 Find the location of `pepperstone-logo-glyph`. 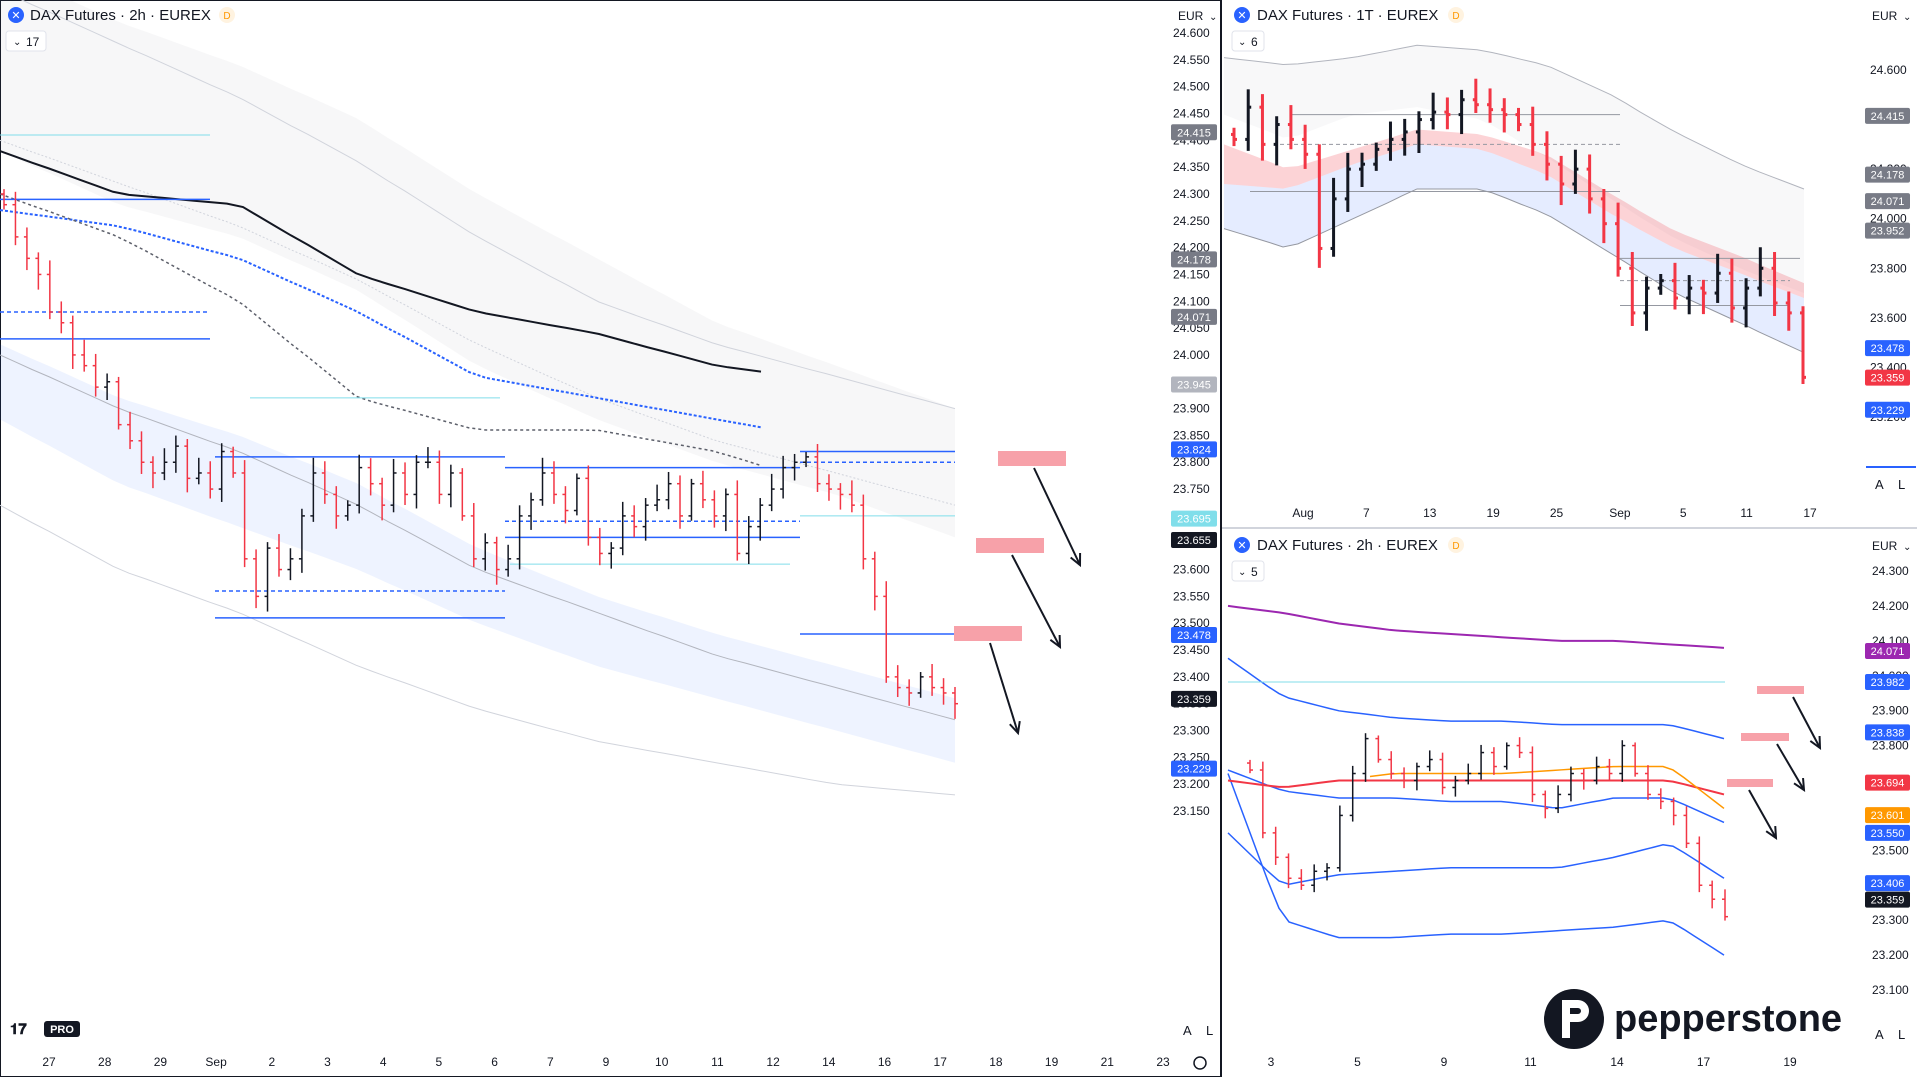

pepperstone-logo-glyph is located at coordinates (1575, 1019).